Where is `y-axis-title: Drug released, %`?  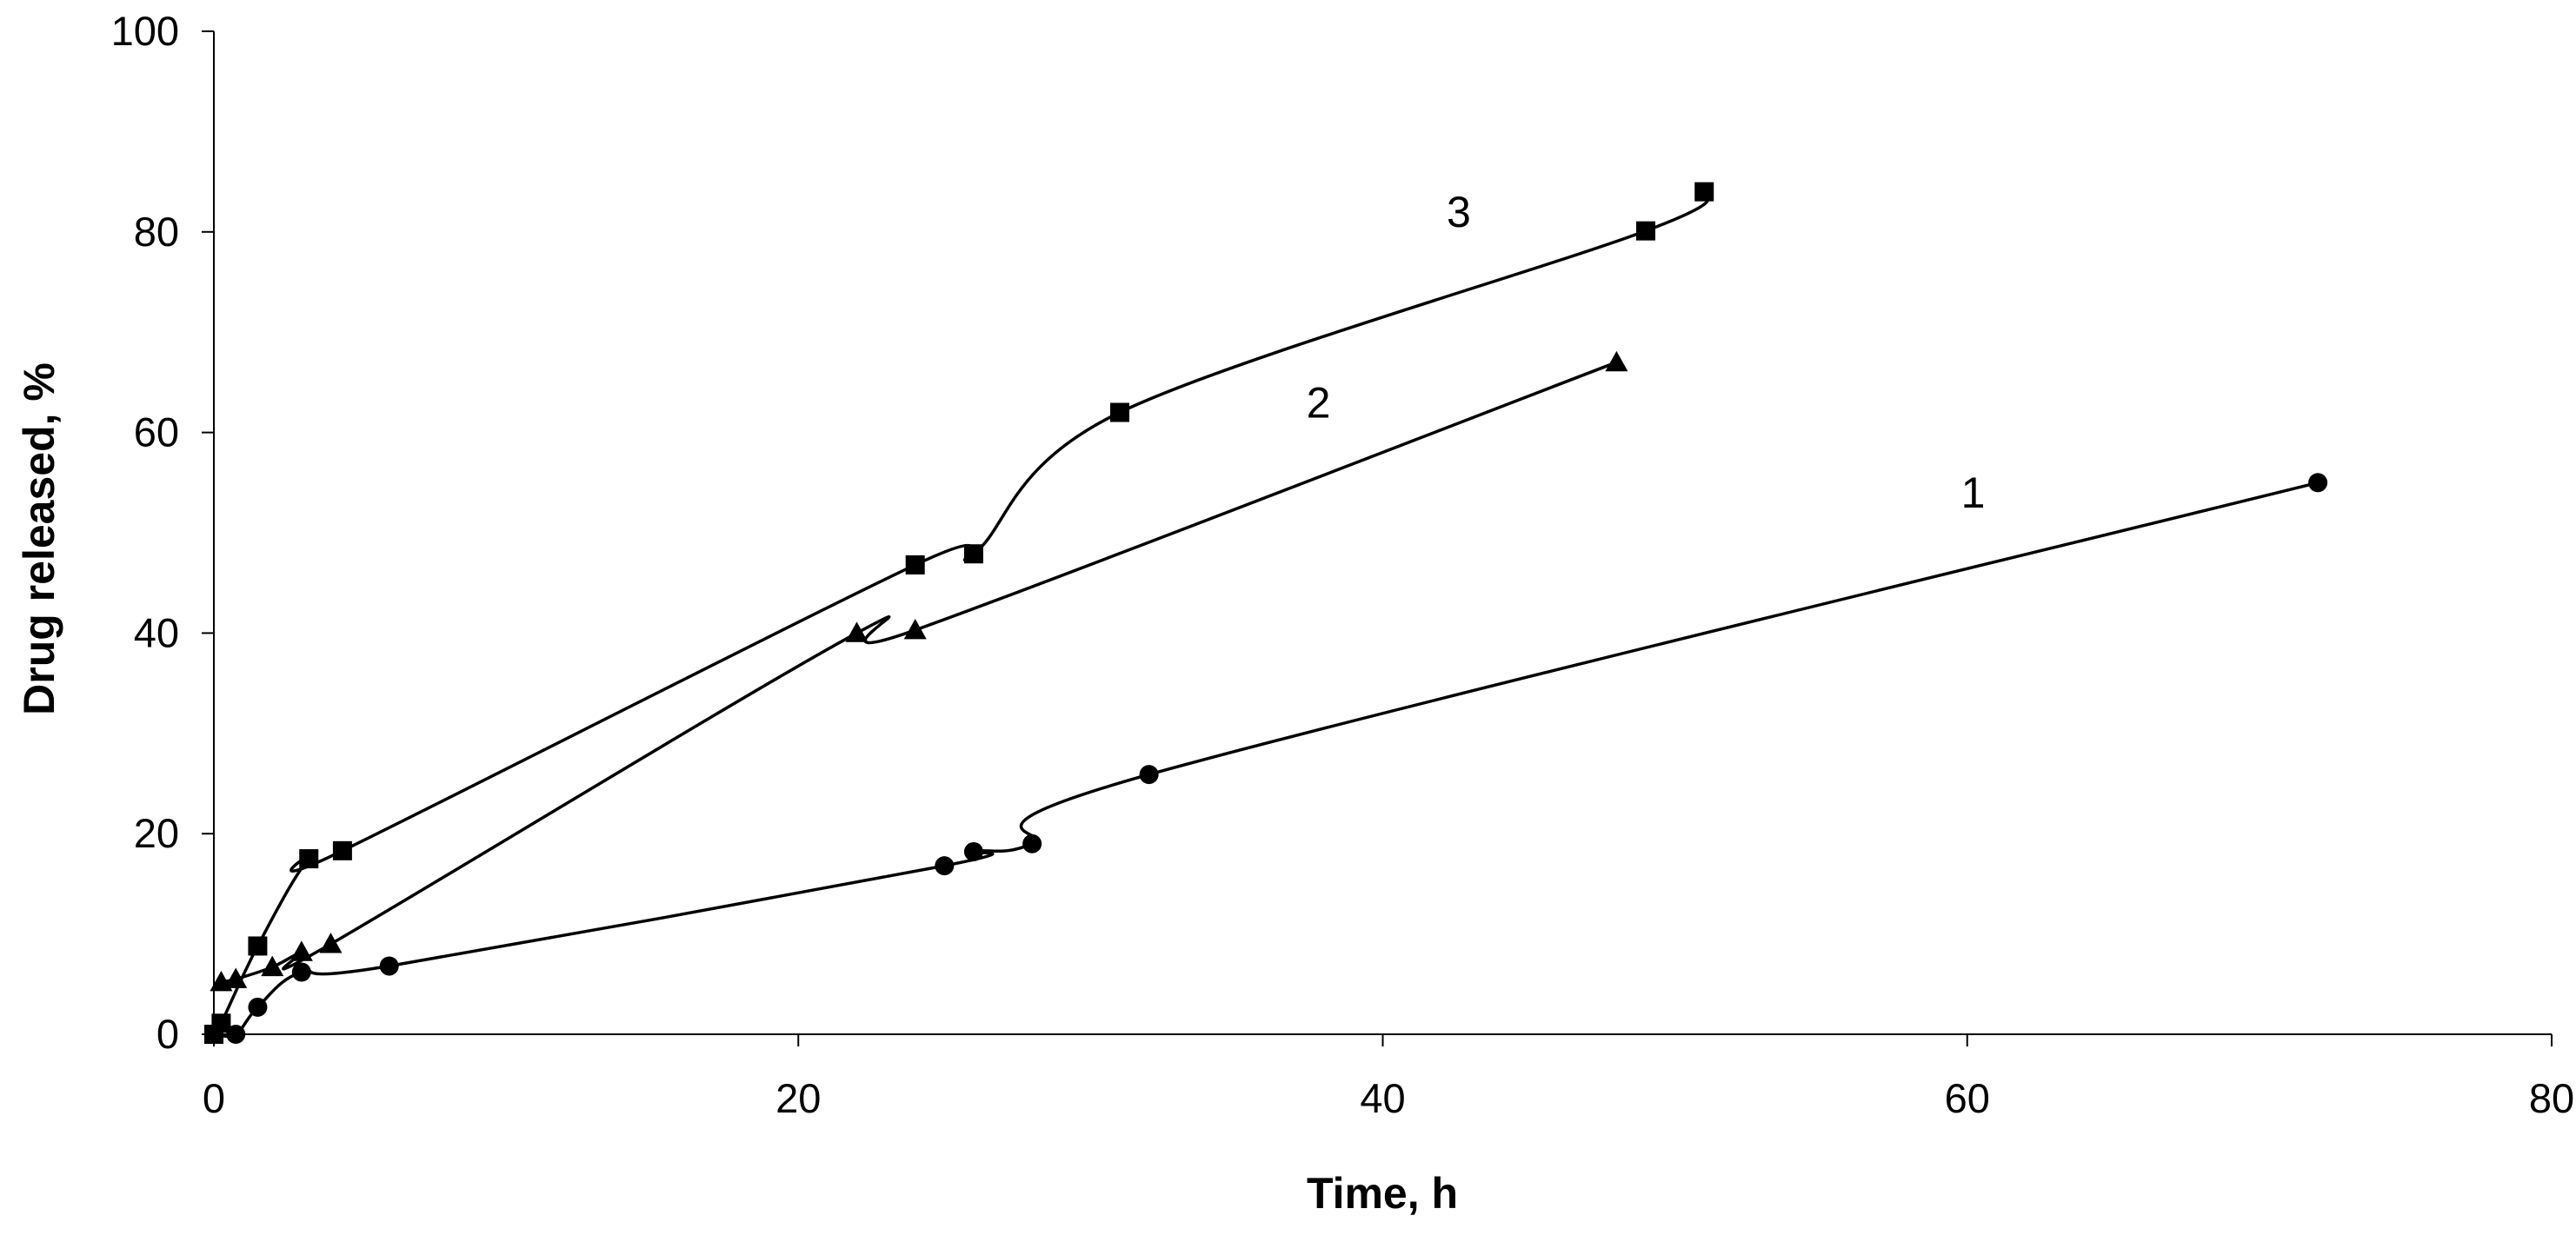 y-axis-title: Drug released, % is located at coordinates (39, 538).